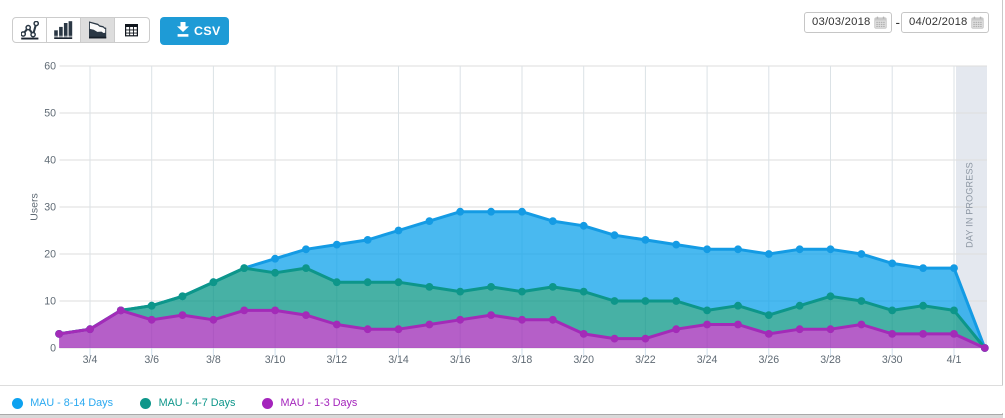 This screenshot has width=1005, height=418. What do you see at coordinates (398, 360) in the screenshot?
I see `svg-text: 3/14` at bounding box center [398, 360].